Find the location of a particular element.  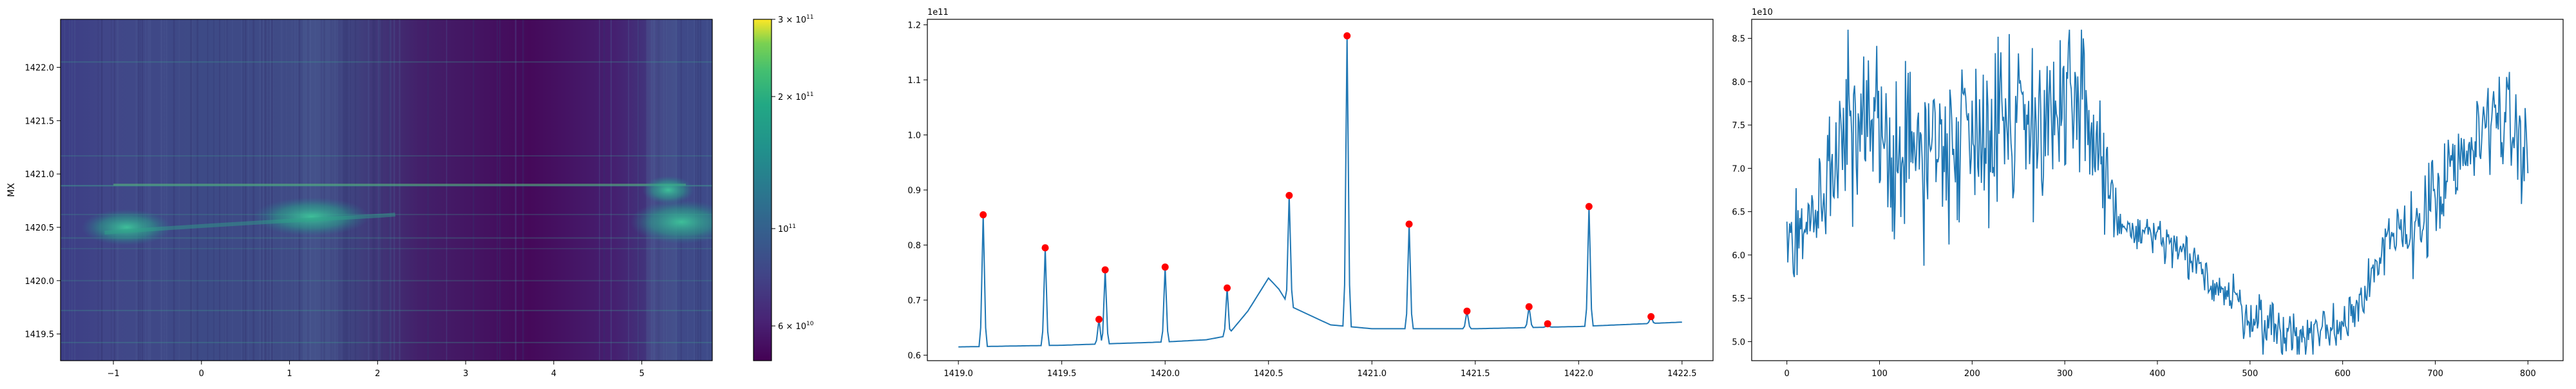

colorbar-frame is located at coordinates (762, 190).